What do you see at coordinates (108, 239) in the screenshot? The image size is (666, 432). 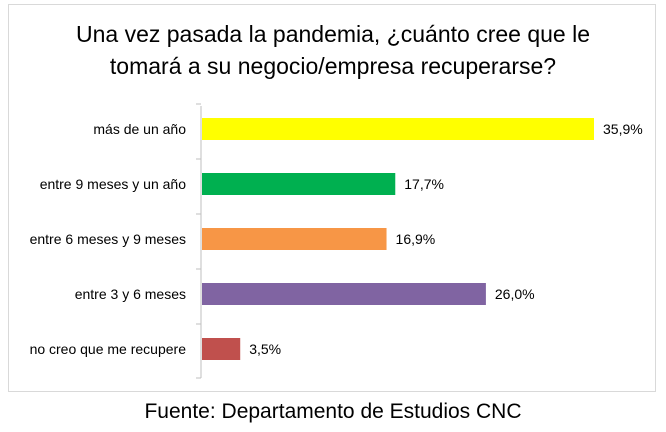 I see `category-label: entre 6 meses y 9 meses` at bounding box center [108, 239].